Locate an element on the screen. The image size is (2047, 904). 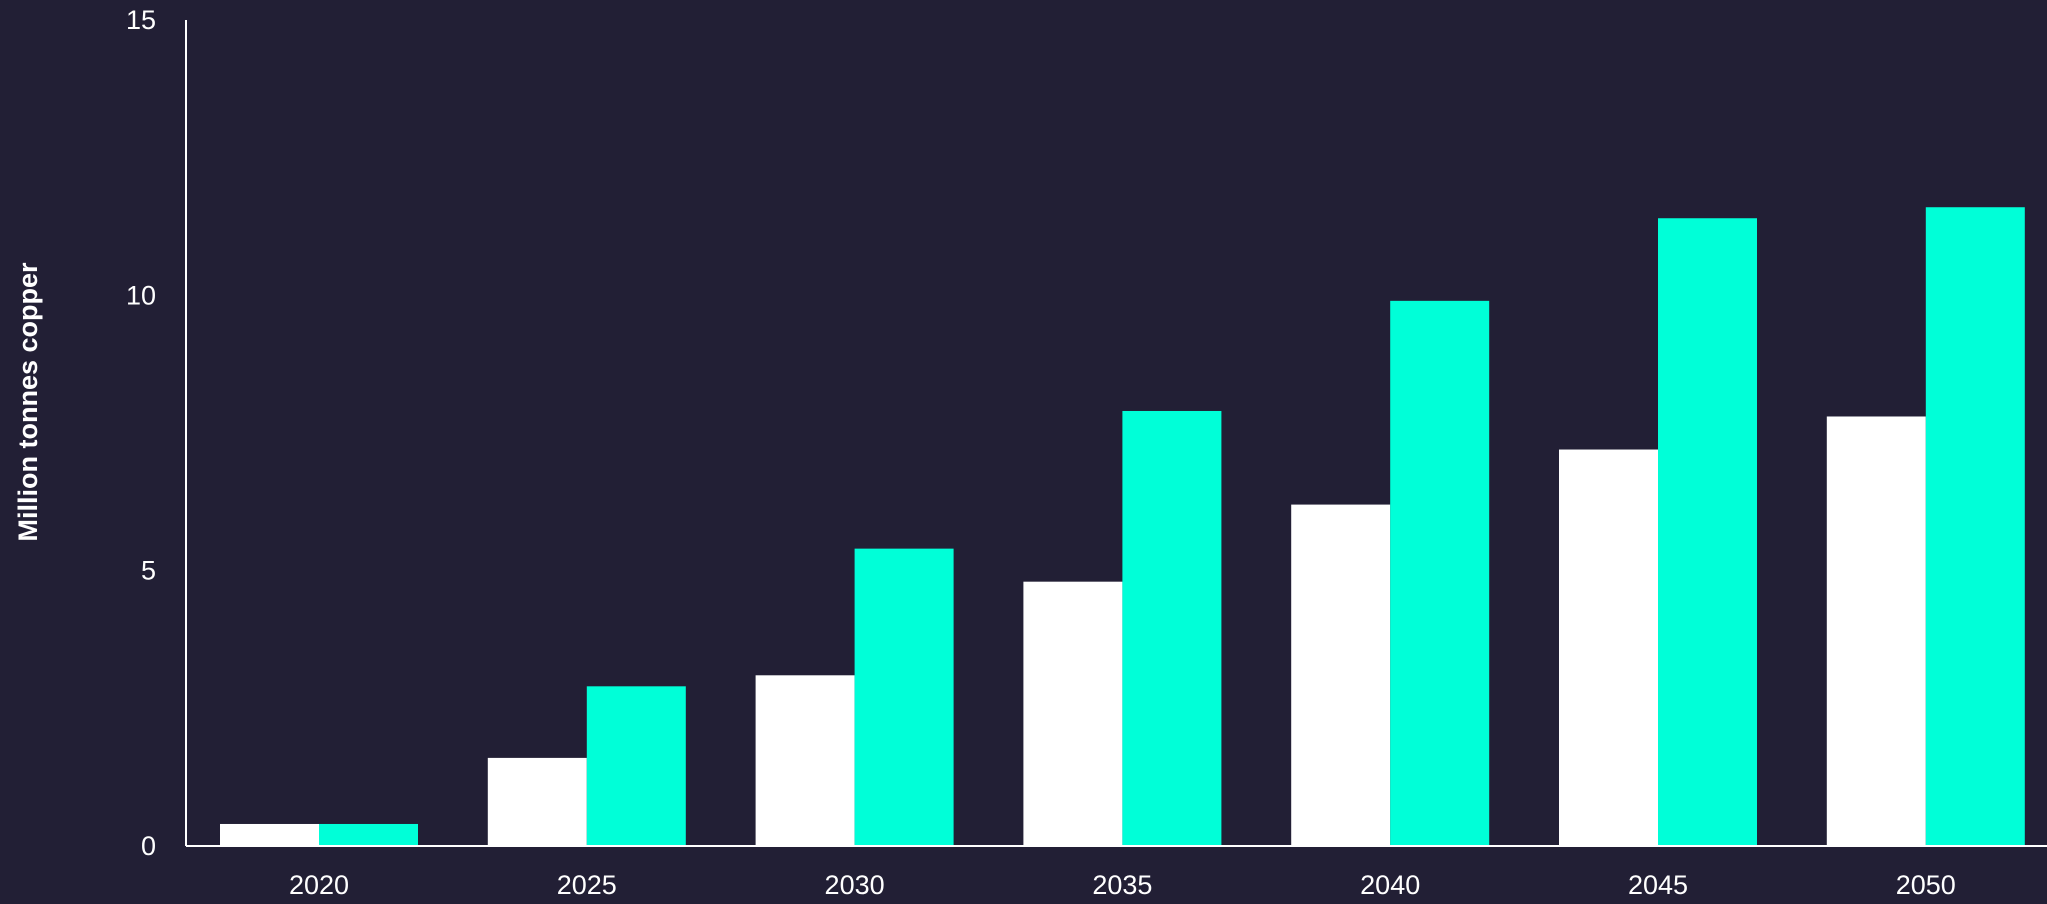
y-tick-label: 15 is located at coordinates (141, 20).